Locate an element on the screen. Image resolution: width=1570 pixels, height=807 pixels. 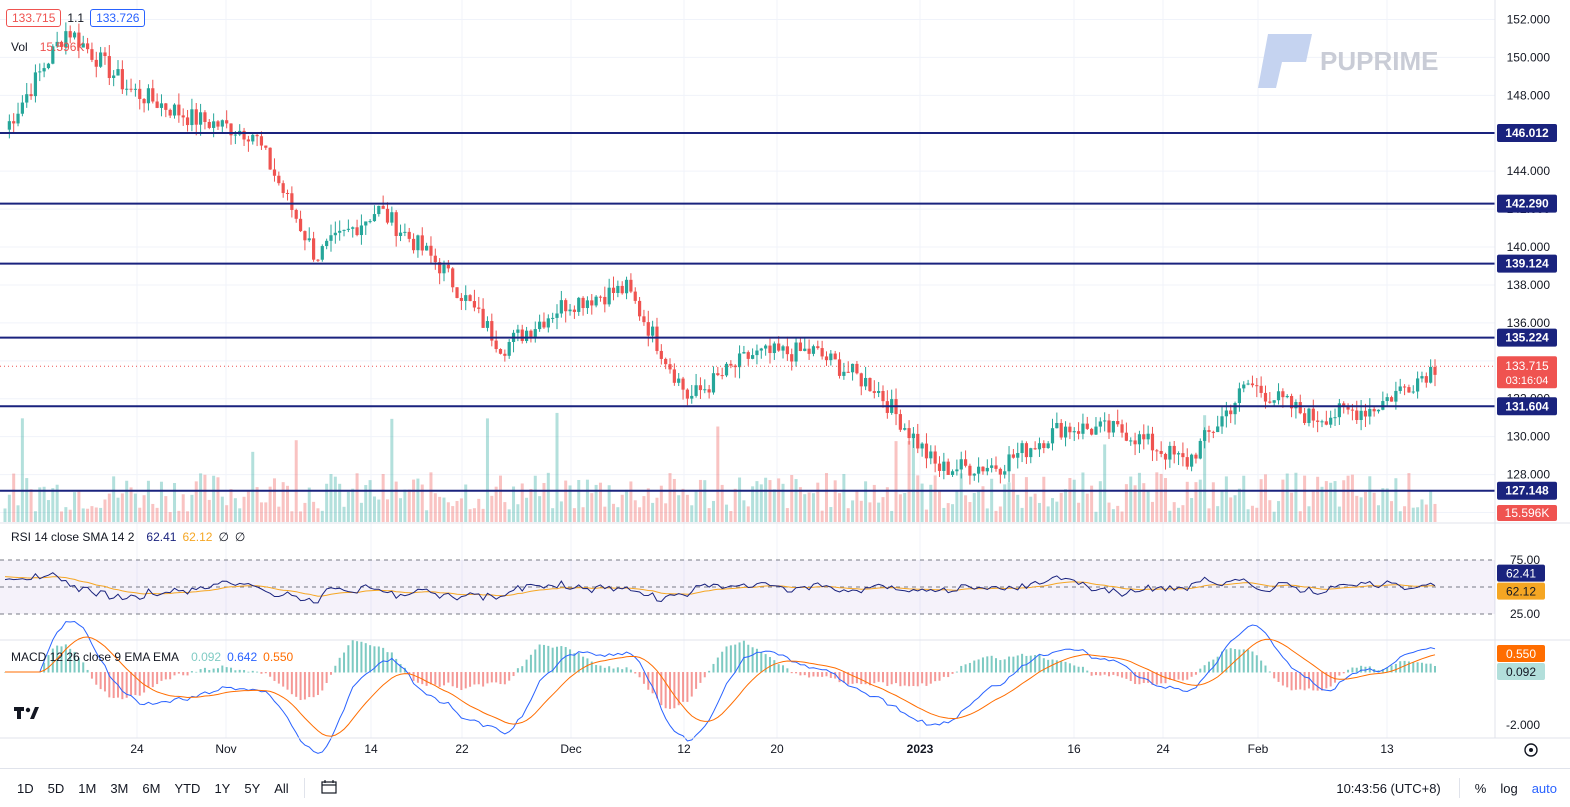
rsi-legend: RSI 14 close SMA 14 2 62.41 62.12 ∅ ∅ is located at coordinates (128, 537).